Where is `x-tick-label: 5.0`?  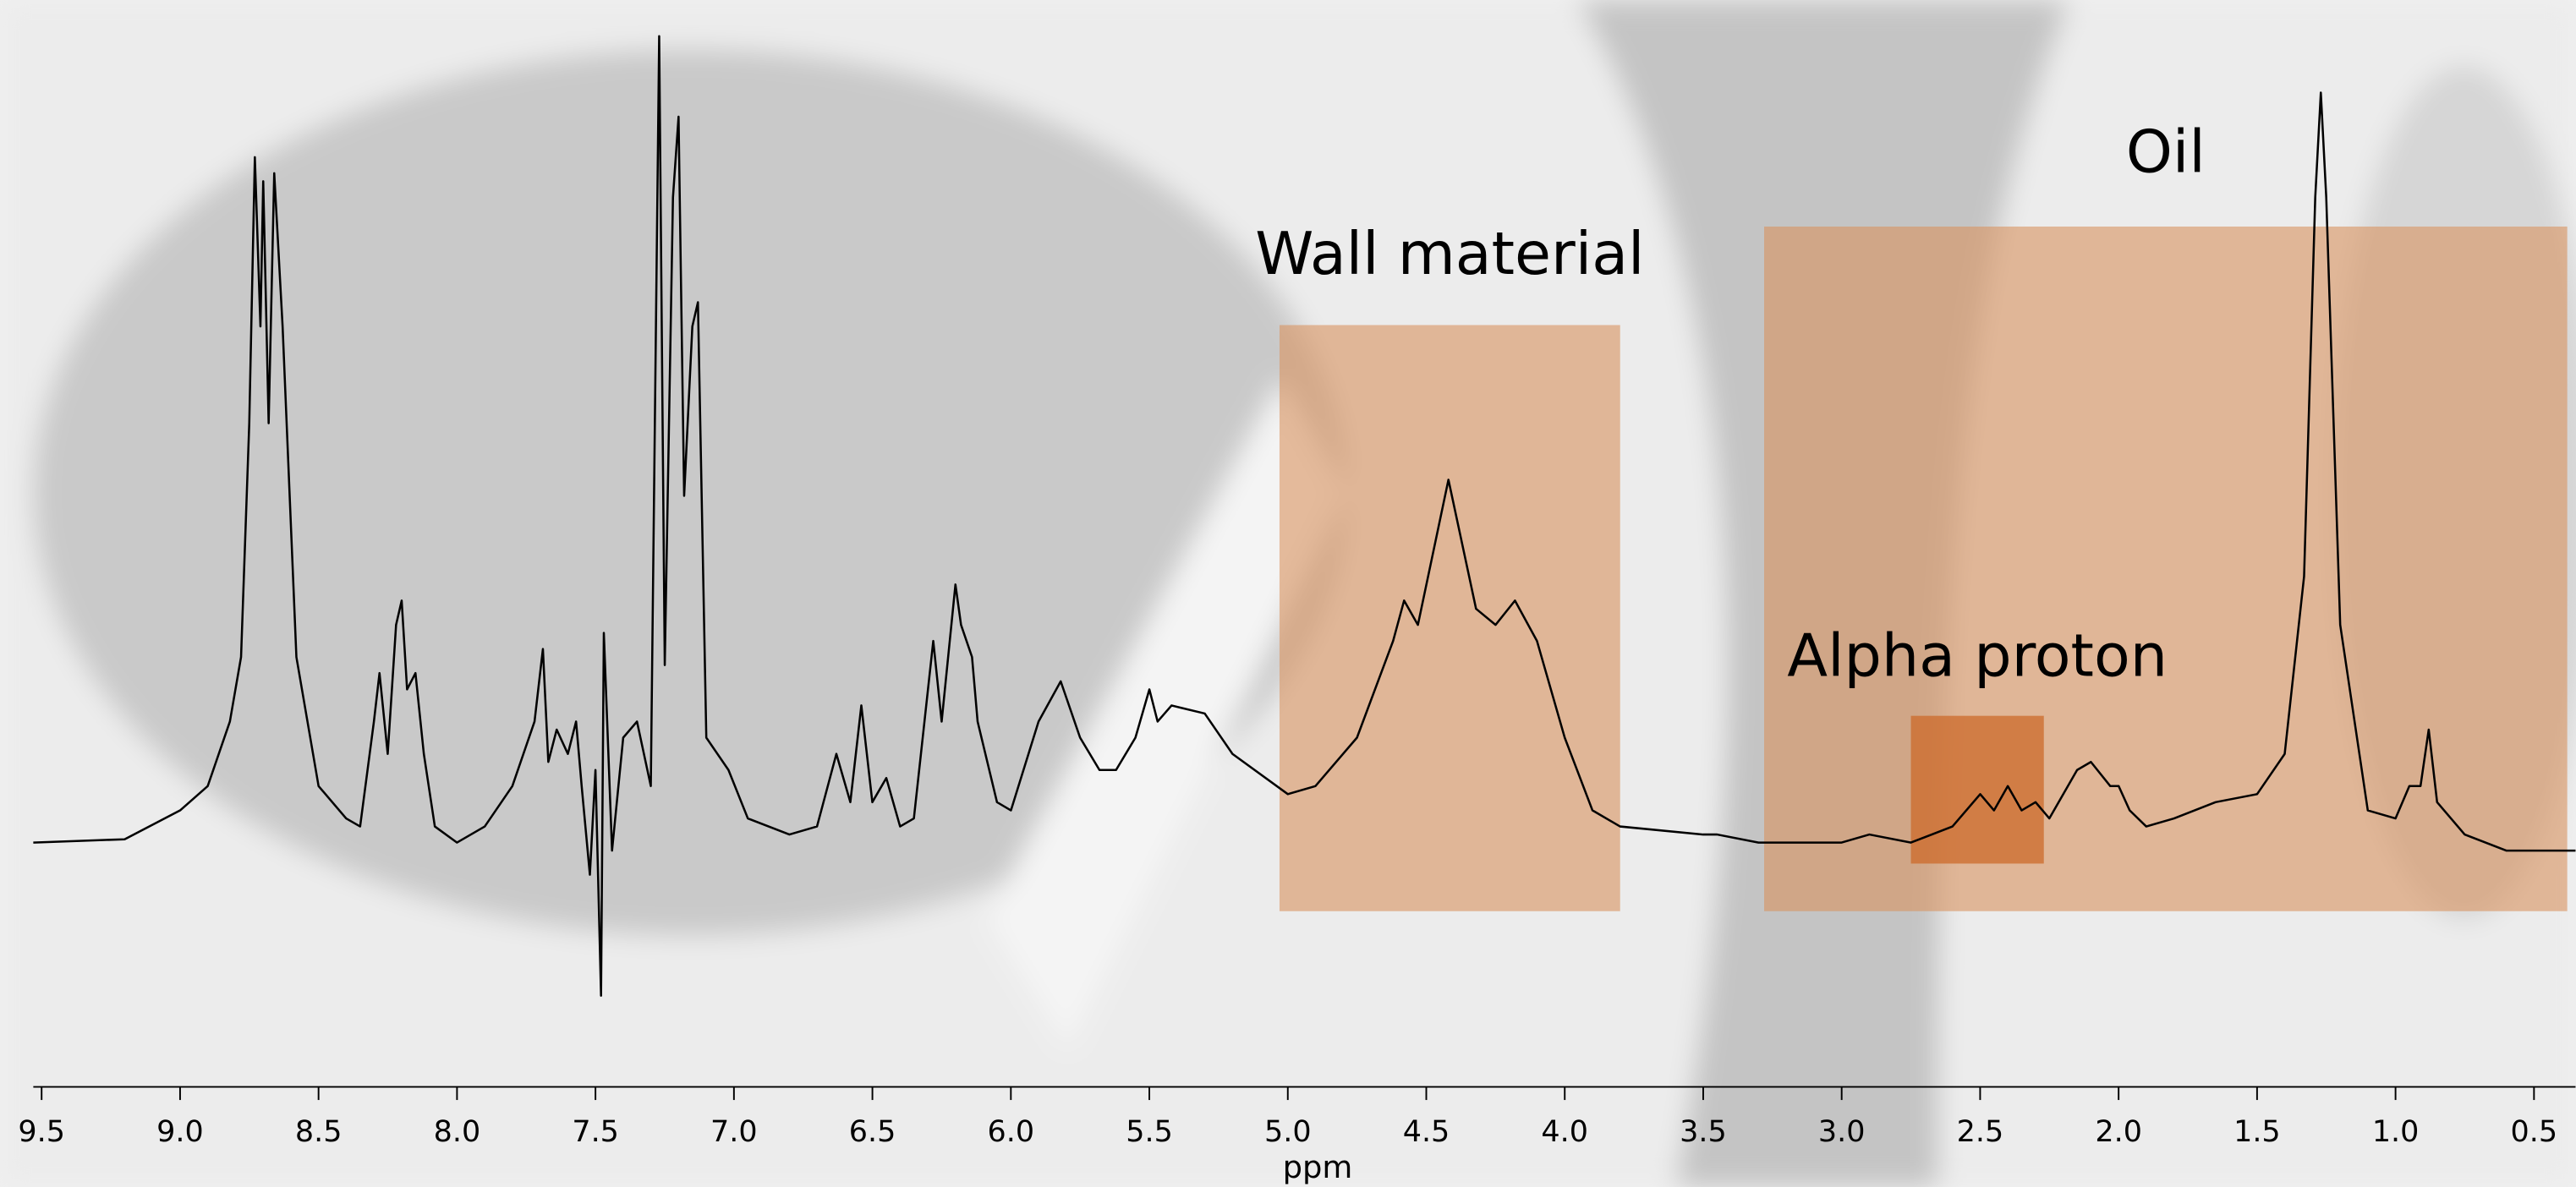
x-tick-label: 5.0 is located at coordinates (1288, 1132).